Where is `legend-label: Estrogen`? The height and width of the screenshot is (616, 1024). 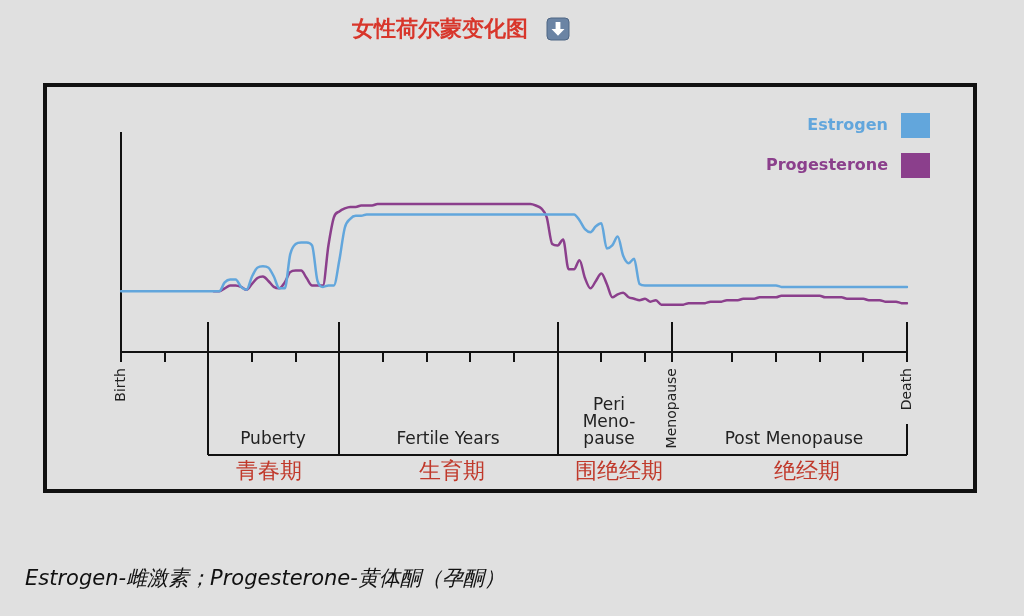
legend-label: Estrogen is located at coordinates (847, 125).